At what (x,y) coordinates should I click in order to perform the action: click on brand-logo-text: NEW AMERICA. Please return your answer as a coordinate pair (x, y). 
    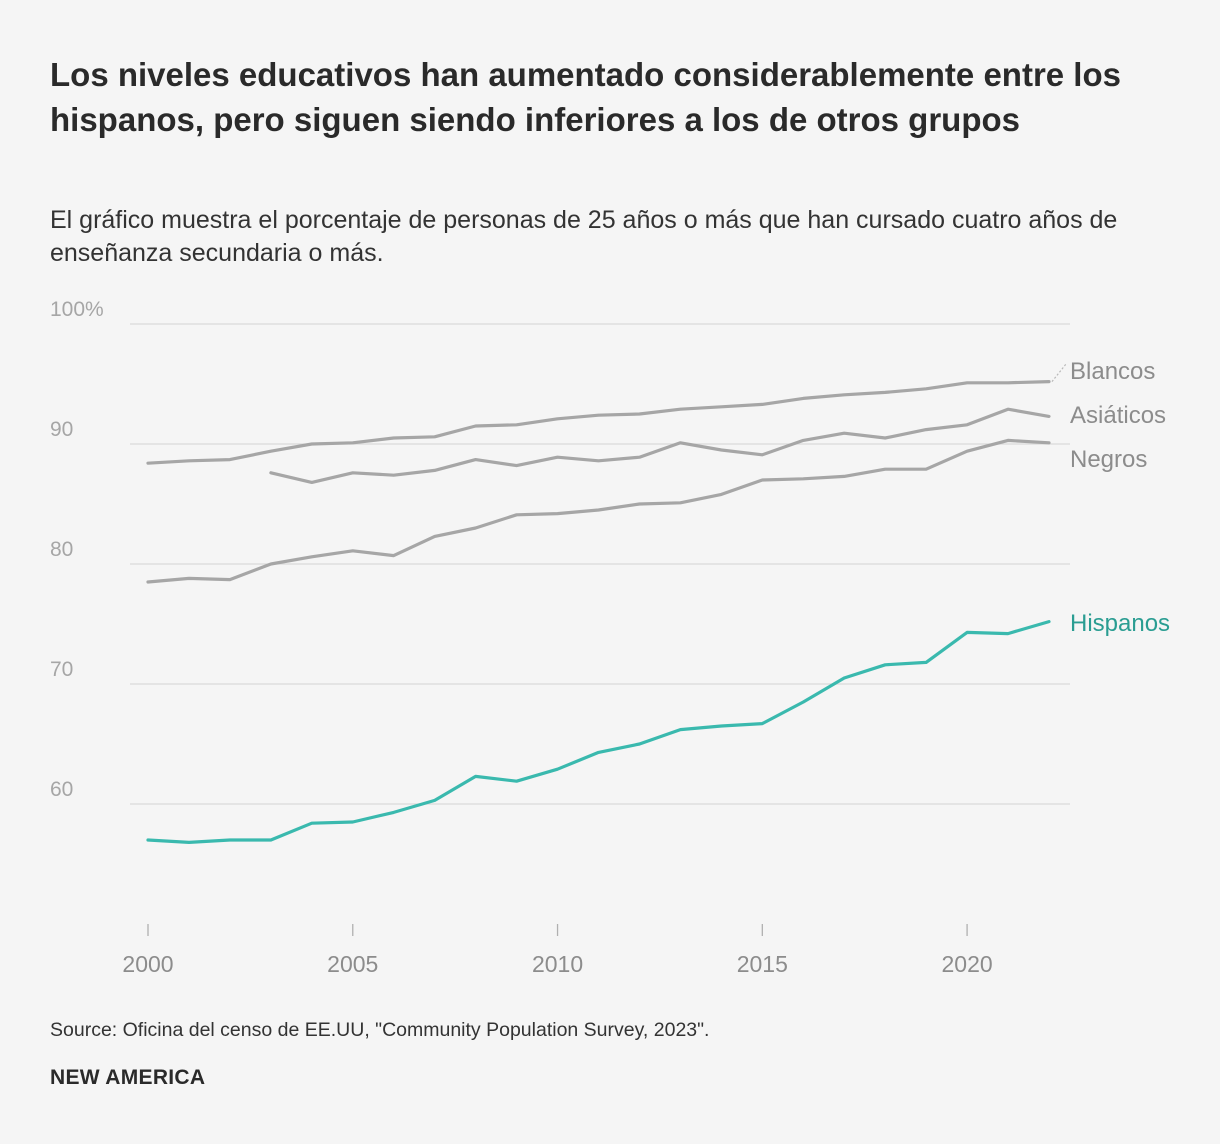
    Looking at the image, I should click on (128, 1077).